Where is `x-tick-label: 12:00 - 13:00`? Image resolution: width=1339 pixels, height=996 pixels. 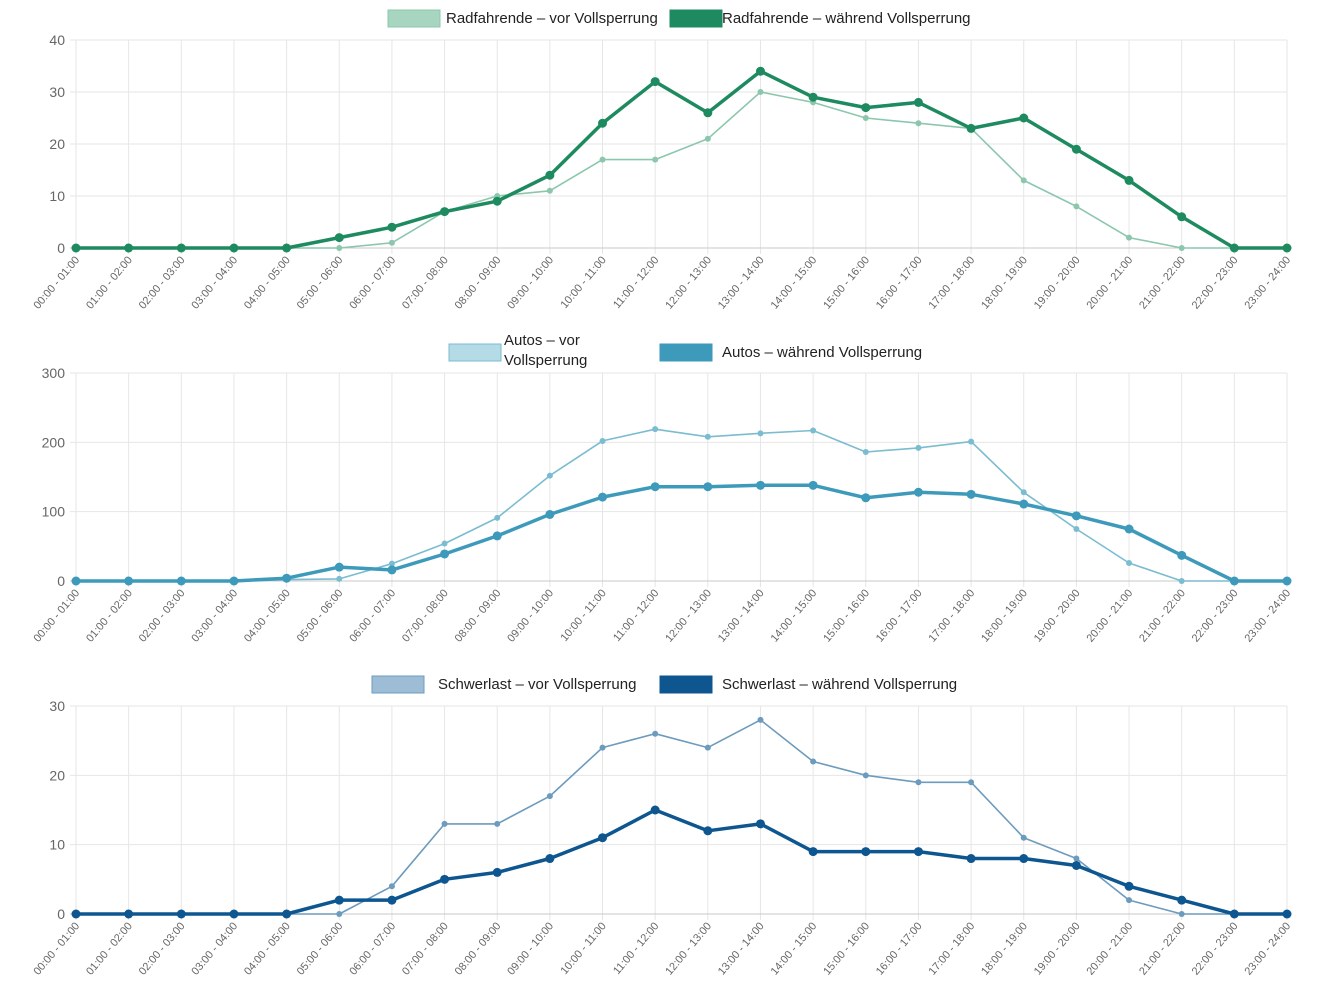
x-tick-label: 12:00 - 13:00 is located at coordinates (688, 615).